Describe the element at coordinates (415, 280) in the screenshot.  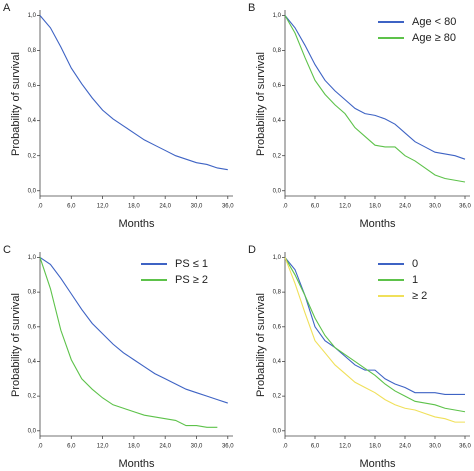
I see `legend-label: 1` at that location.